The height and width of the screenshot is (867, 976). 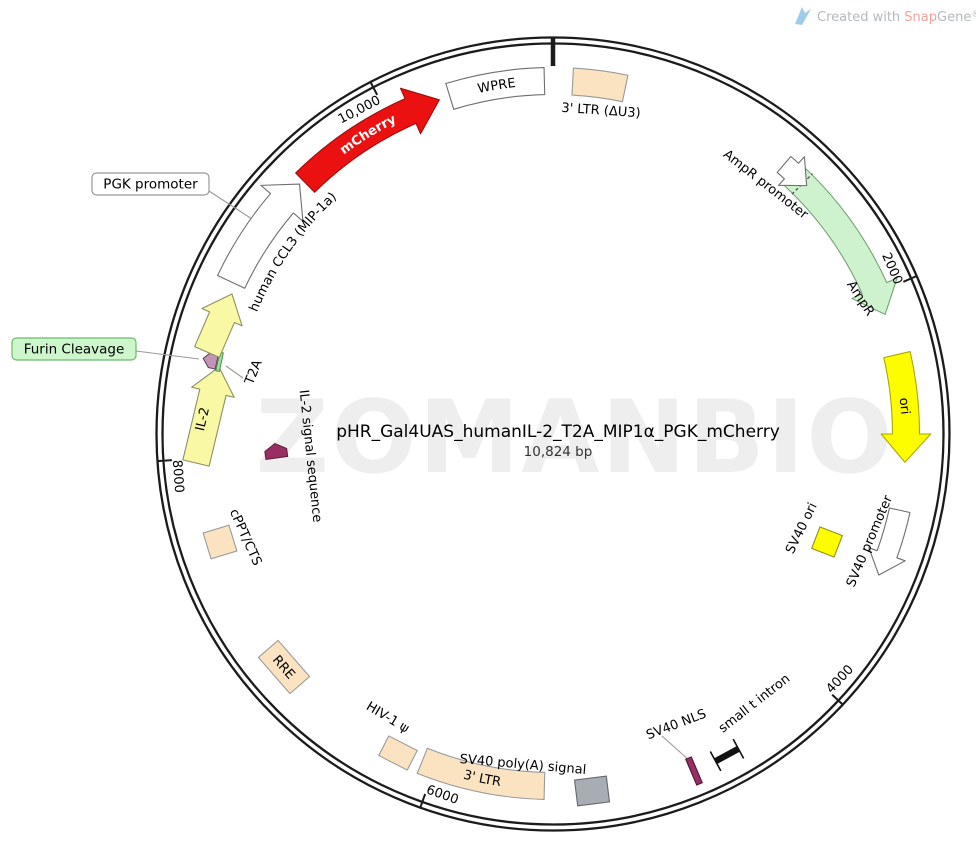 What do you see at coordinates (481, 773) in the screenshot?
I see `3-ltr-feature` at bounding box center [481, 773].